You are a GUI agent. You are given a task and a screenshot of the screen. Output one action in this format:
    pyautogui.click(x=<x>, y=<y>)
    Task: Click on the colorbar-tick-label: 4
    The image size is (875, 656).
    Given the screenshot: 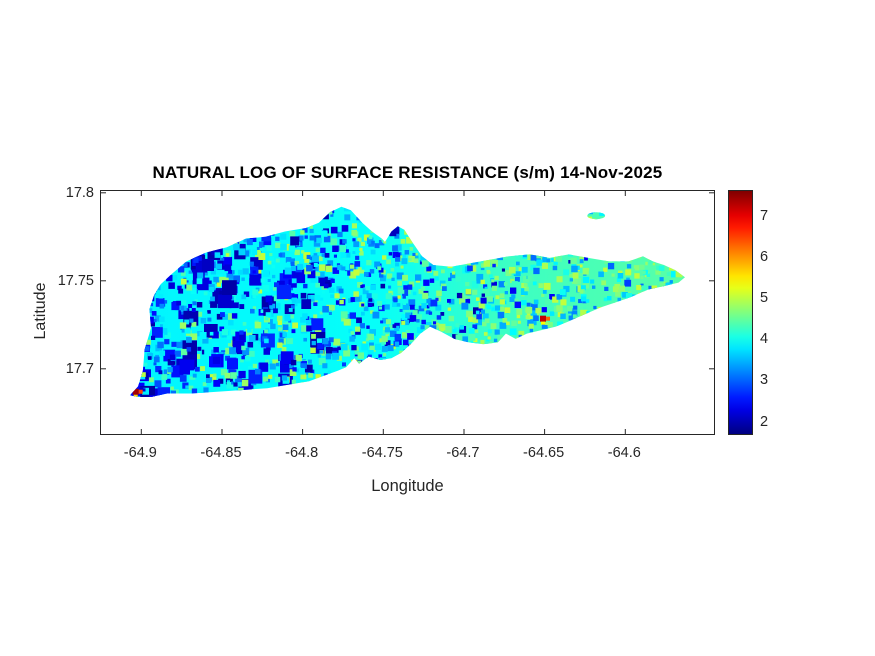 What is the action you would take?
    pyautogui.click(x=764, y=339)
    